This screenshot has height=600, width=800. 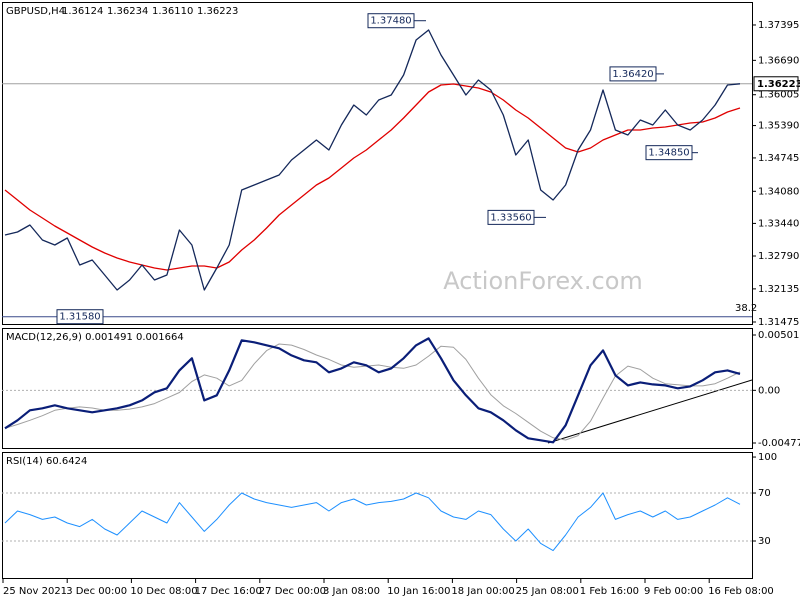 What do you see at coordinates (96, 591) in the screenshot?
I see `x-tick-label: 3 Dec 00:00` at bounding box center [96, 591].